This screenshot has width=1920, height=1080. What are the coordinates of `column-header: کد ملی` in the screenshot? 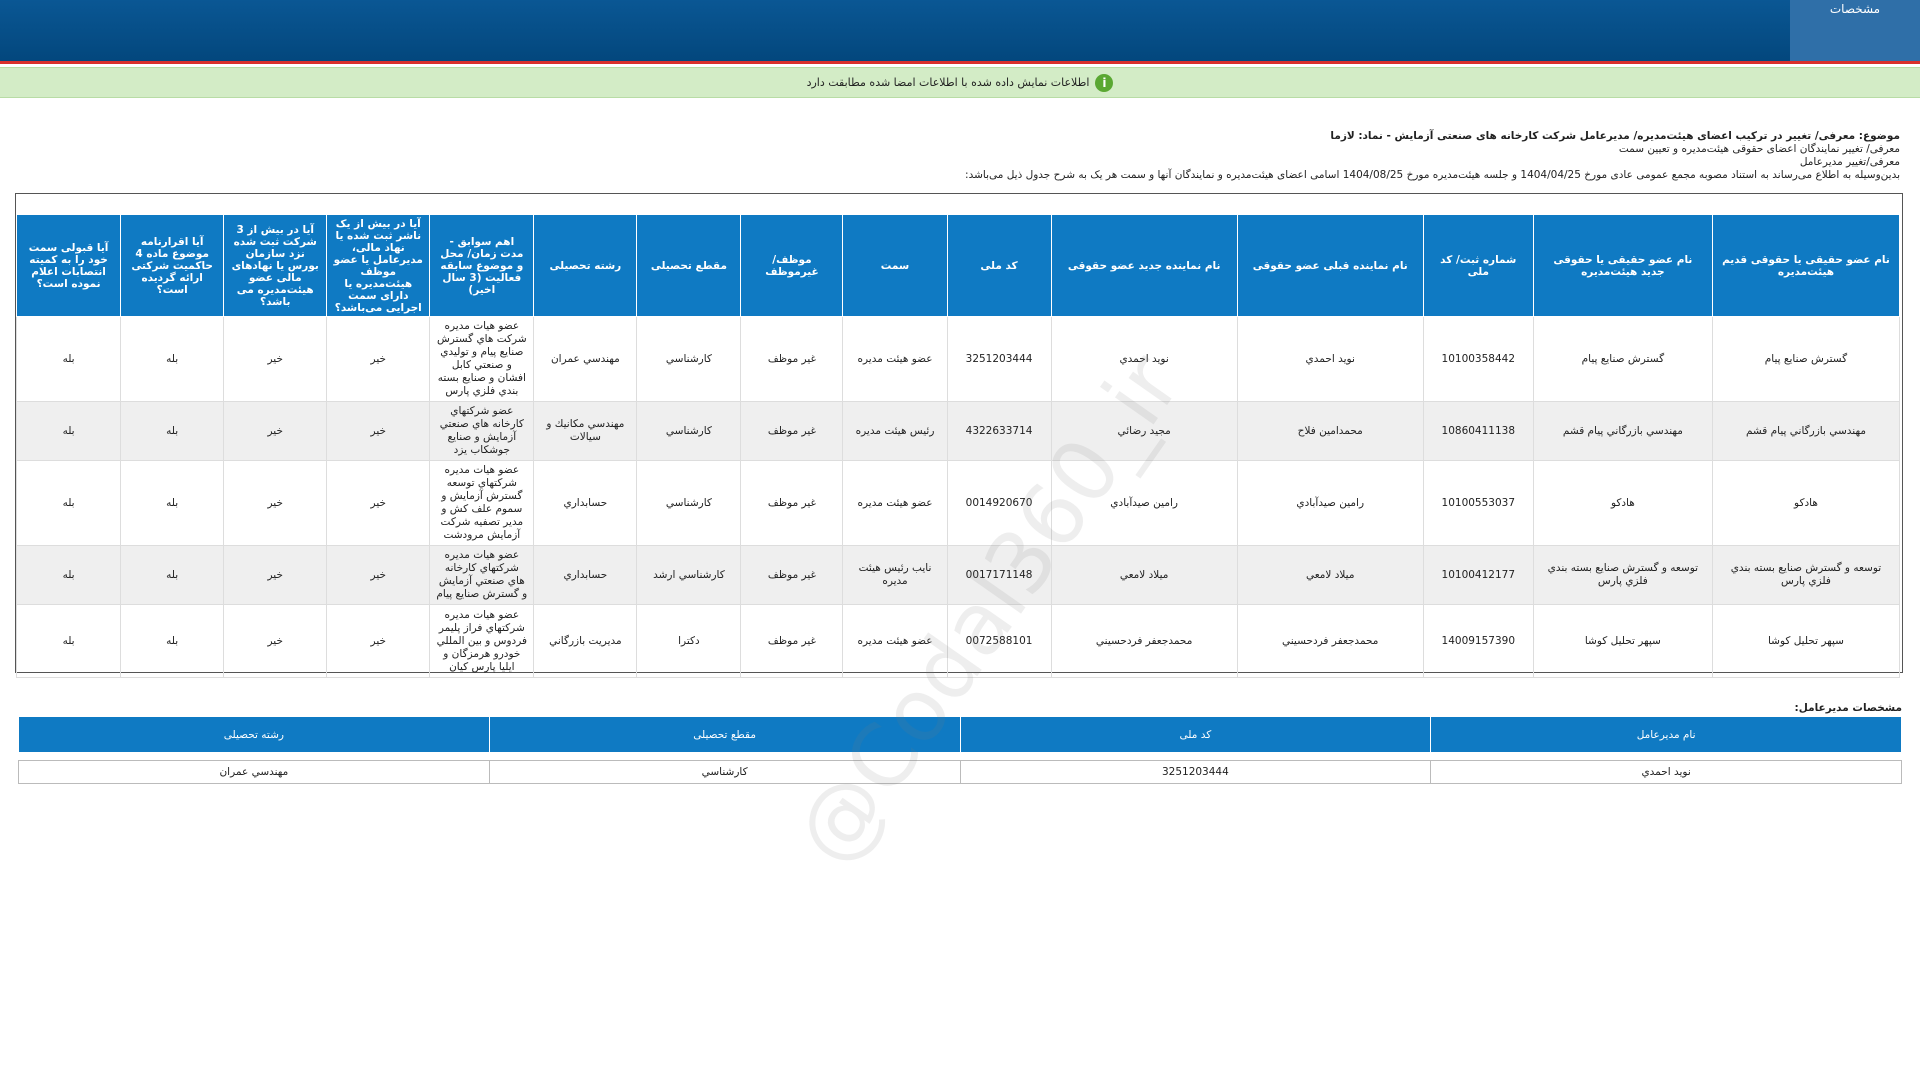 It's located at (1195, 734).